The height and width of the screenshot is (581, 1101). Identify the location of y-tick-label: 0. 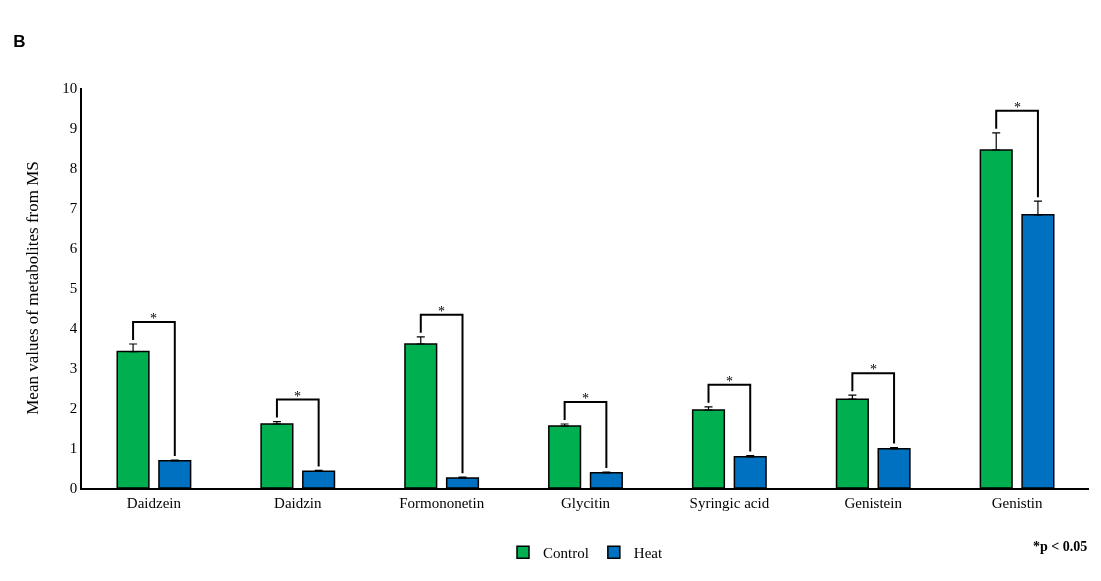
(73, 488).